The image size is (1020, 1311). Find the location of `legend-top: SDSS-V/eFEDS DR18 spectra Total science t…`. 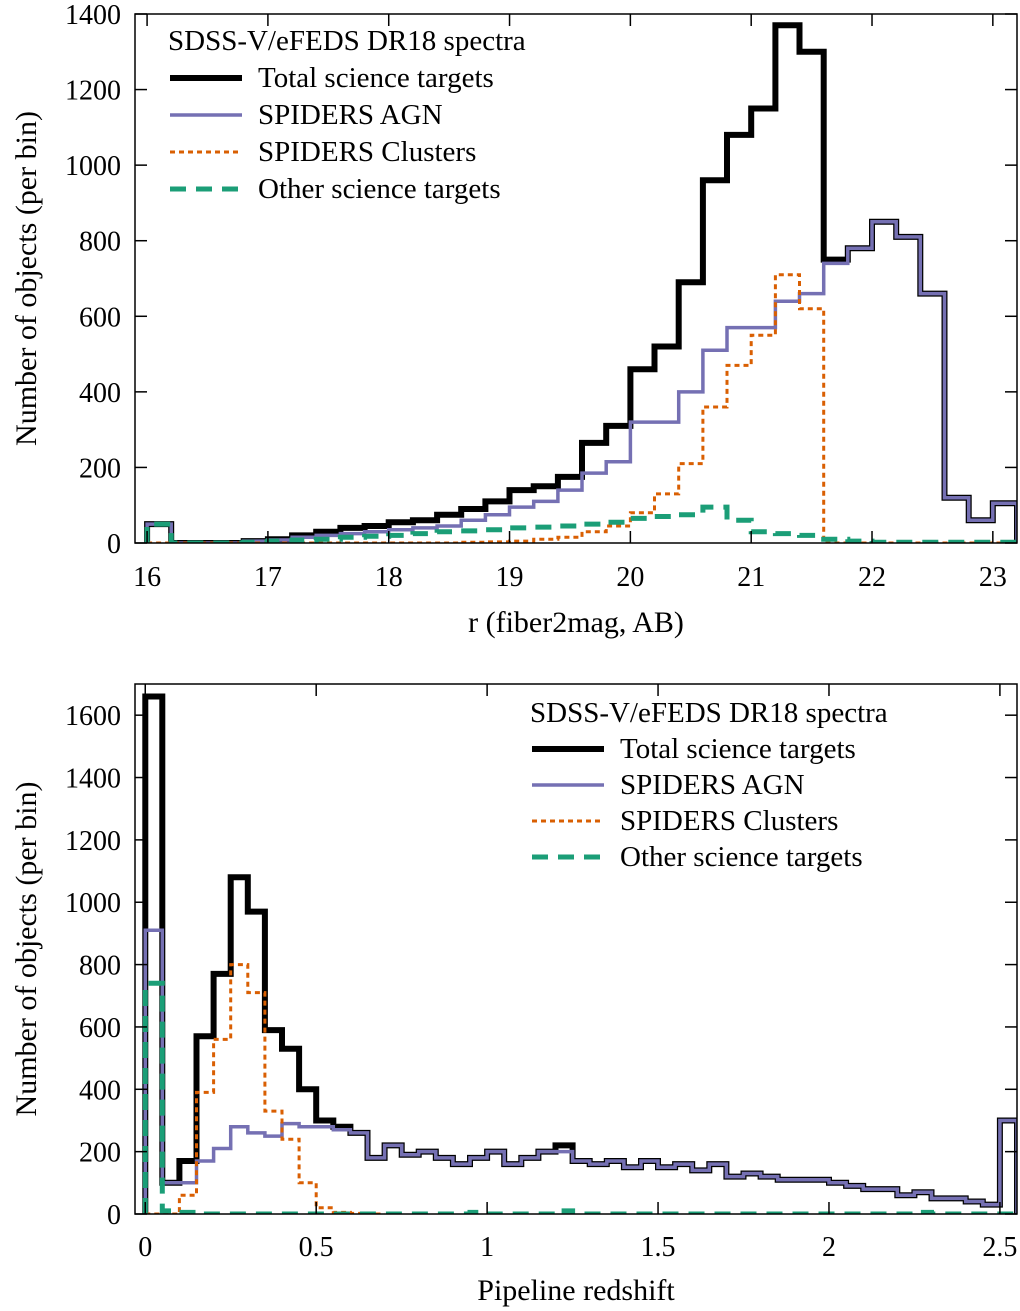

legend-top: SDSS-V/eFEDS DR18 spectra Total science t… is located at coordinates (347, 115).